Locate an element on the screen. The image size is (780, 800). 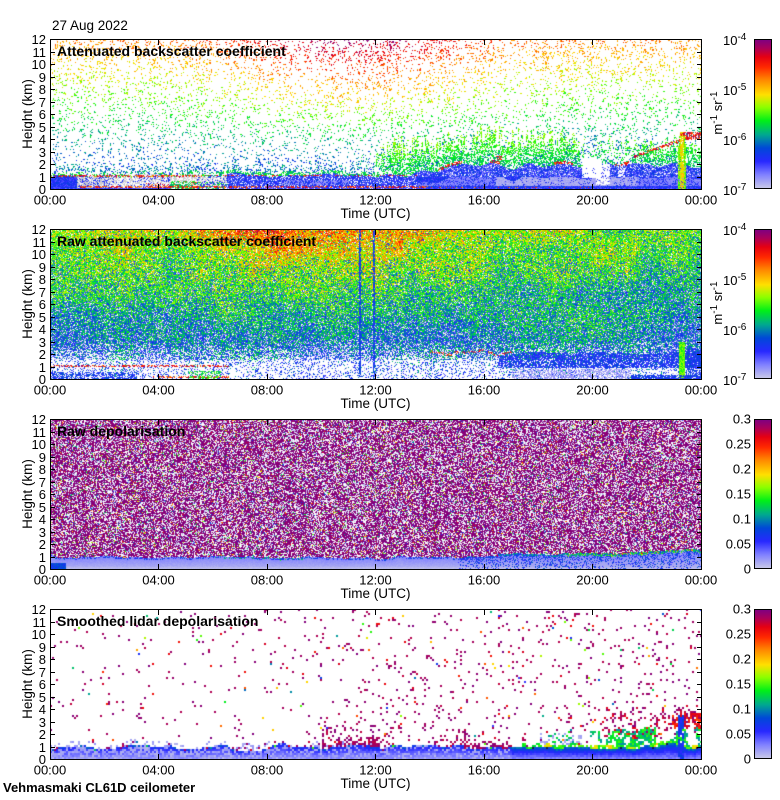
svg-text: 10⁻⁵ is located at coordinates (735, 280).